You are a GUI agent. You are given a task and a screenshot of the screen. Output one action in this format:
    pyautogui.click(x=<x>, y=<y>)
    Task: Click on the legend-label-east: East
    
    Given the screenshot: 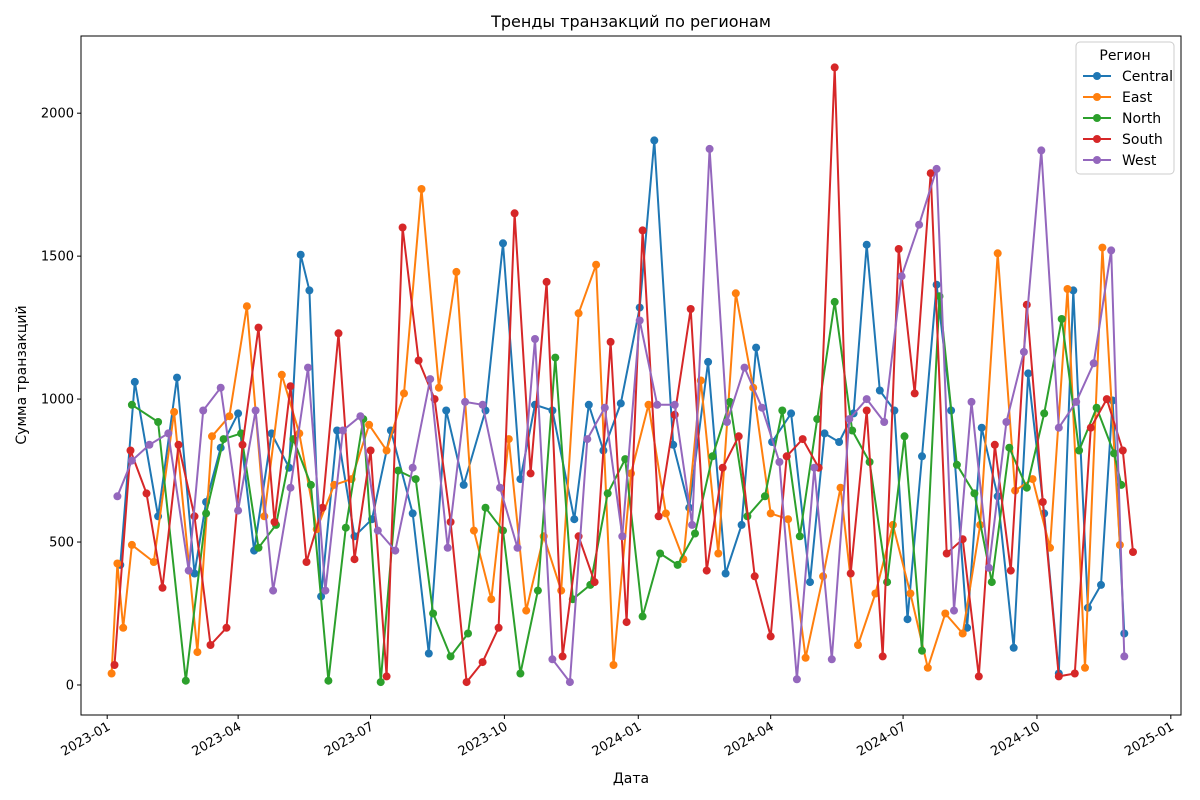 What is the action you would take?
    pyautogui.click(x=1137, y=98)
    